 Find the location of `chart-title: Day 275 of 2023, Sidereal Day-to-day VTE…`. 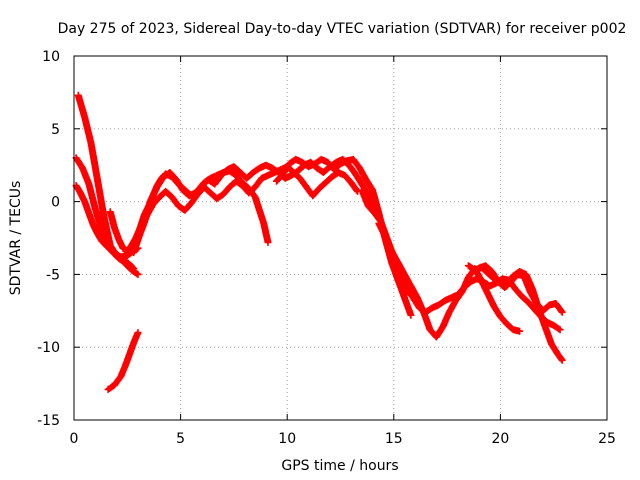

chart-title: Day 275 of 2023, Sidereal Day-to-day VTE… is located at coordinates (342, 29).